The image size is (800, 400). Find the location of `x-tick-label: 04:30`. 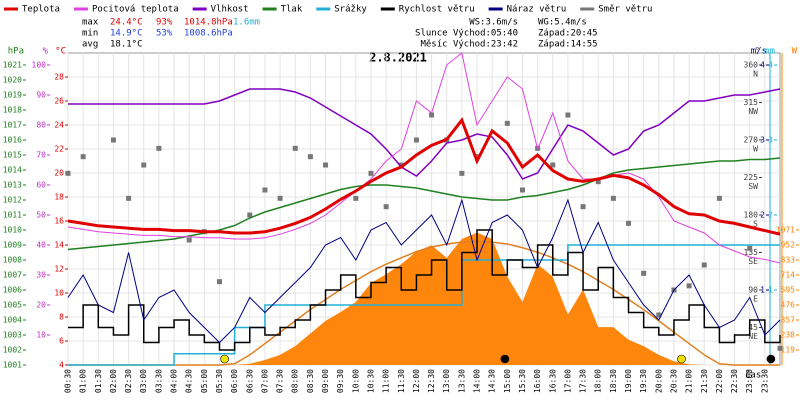

x-tick-label: 04:30 is located at coordinates (189, 381).